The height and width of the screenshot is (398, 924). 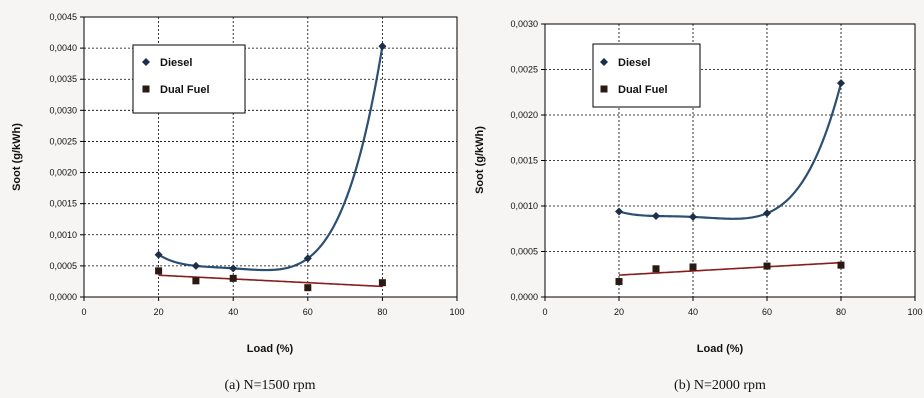 I want to click on y-tick-label: 0,0045, so click(x=63, y=17).